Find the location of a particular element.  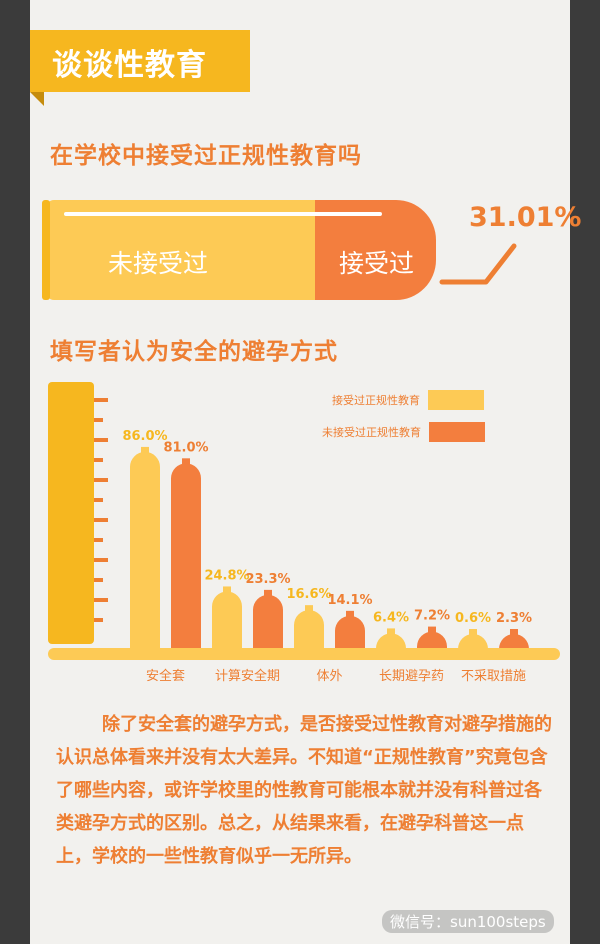

legend-item-received: 接受过正规性教育 is located at coordinates (408, 400).